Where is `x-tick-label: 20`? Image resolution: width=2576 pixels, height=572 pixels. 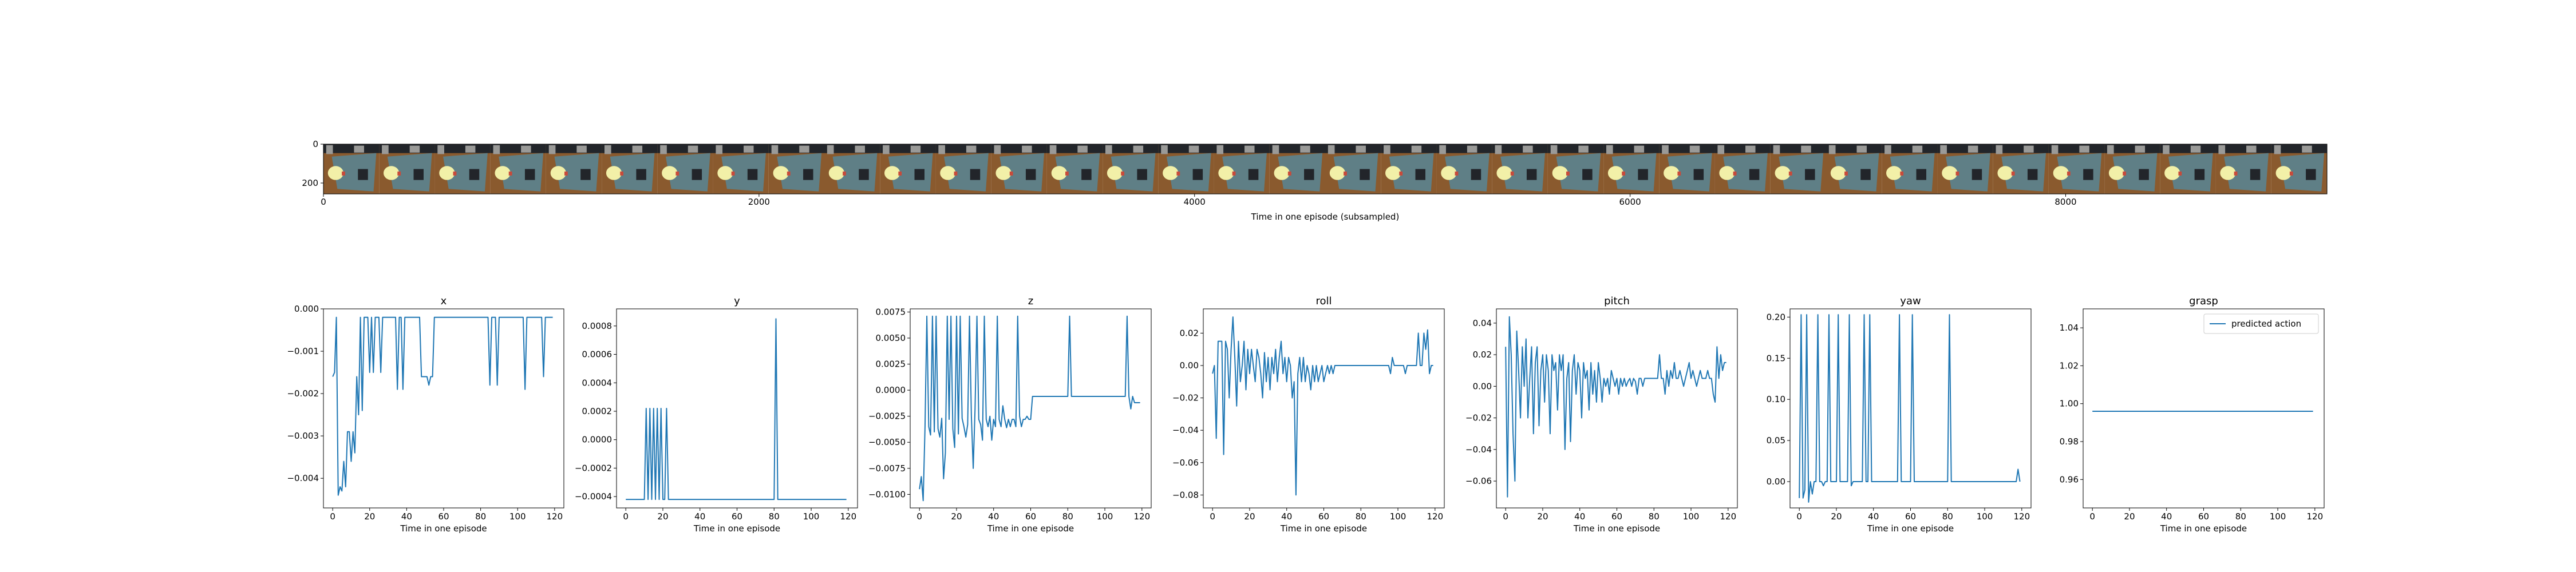 x-tick-label: 20 is located at coordinates (1542, 516).